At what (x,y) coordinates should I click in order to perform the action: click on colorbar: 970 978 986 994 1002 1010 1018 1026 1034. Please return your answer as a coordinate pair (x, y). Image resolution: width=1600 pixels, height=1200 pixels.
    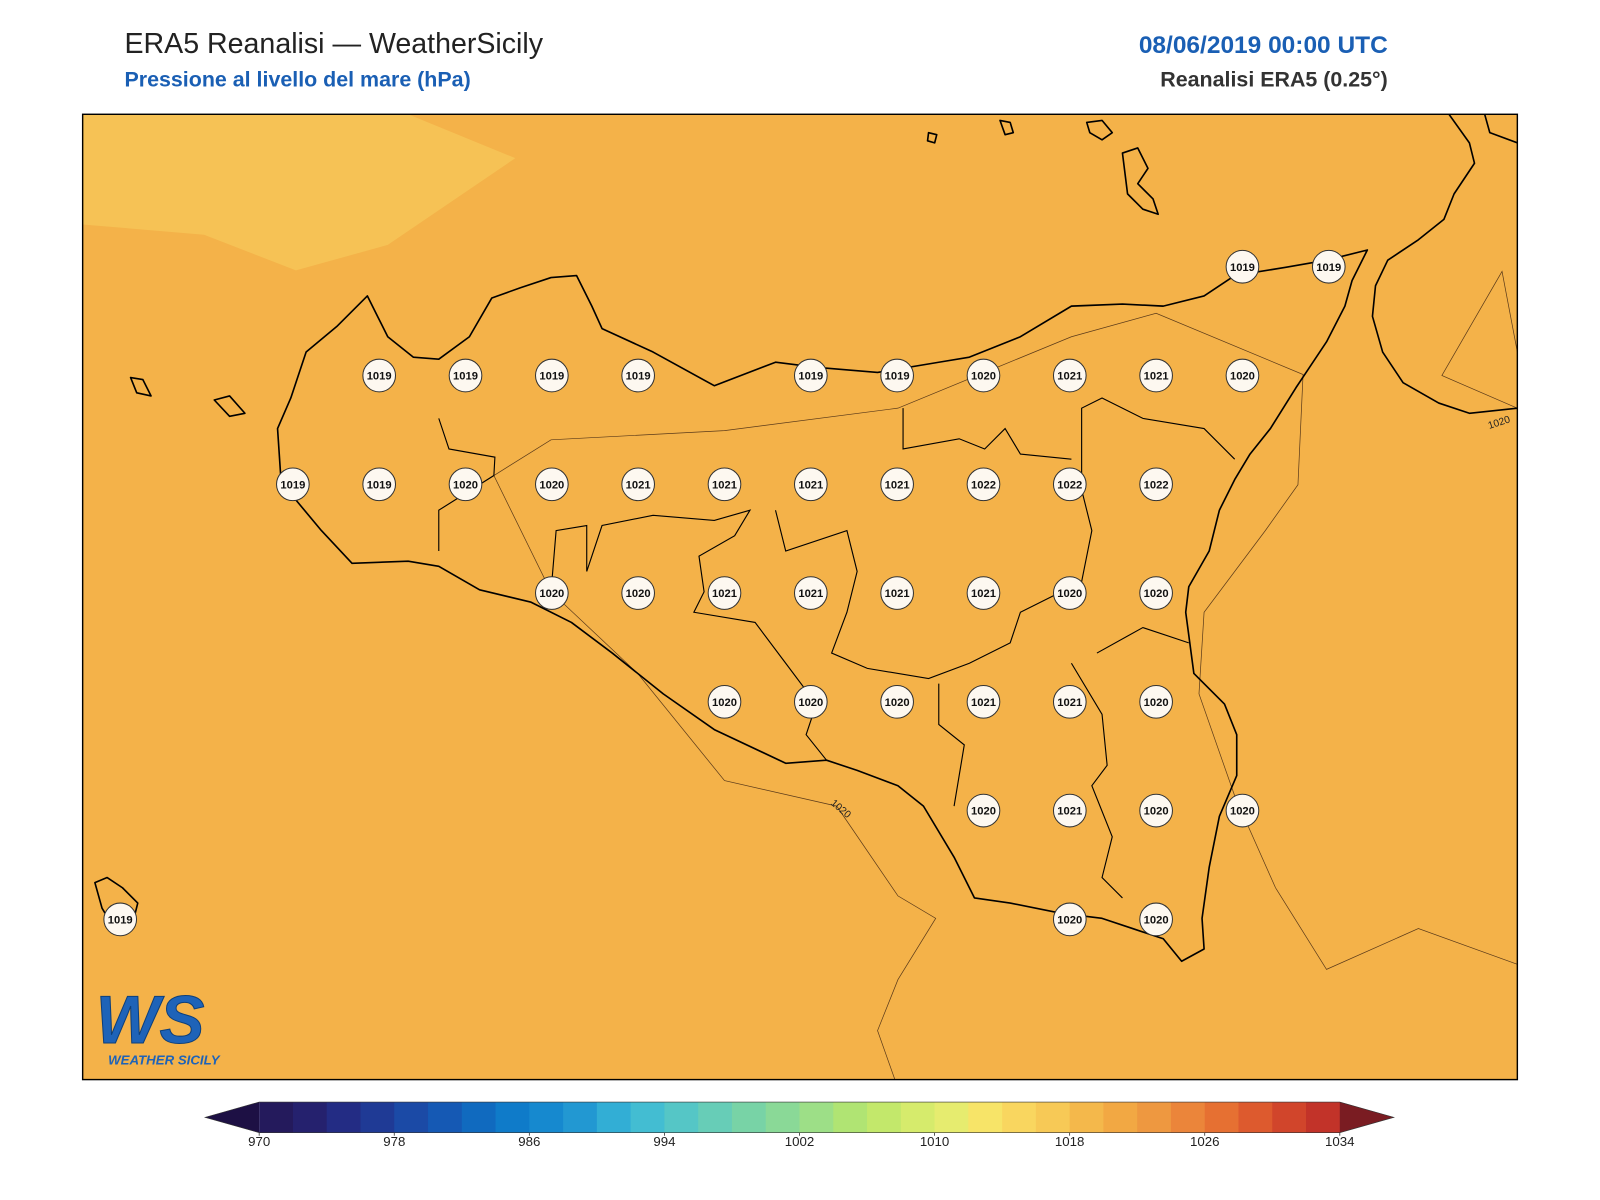
    Looking at the image, I should click on (799, 1125).